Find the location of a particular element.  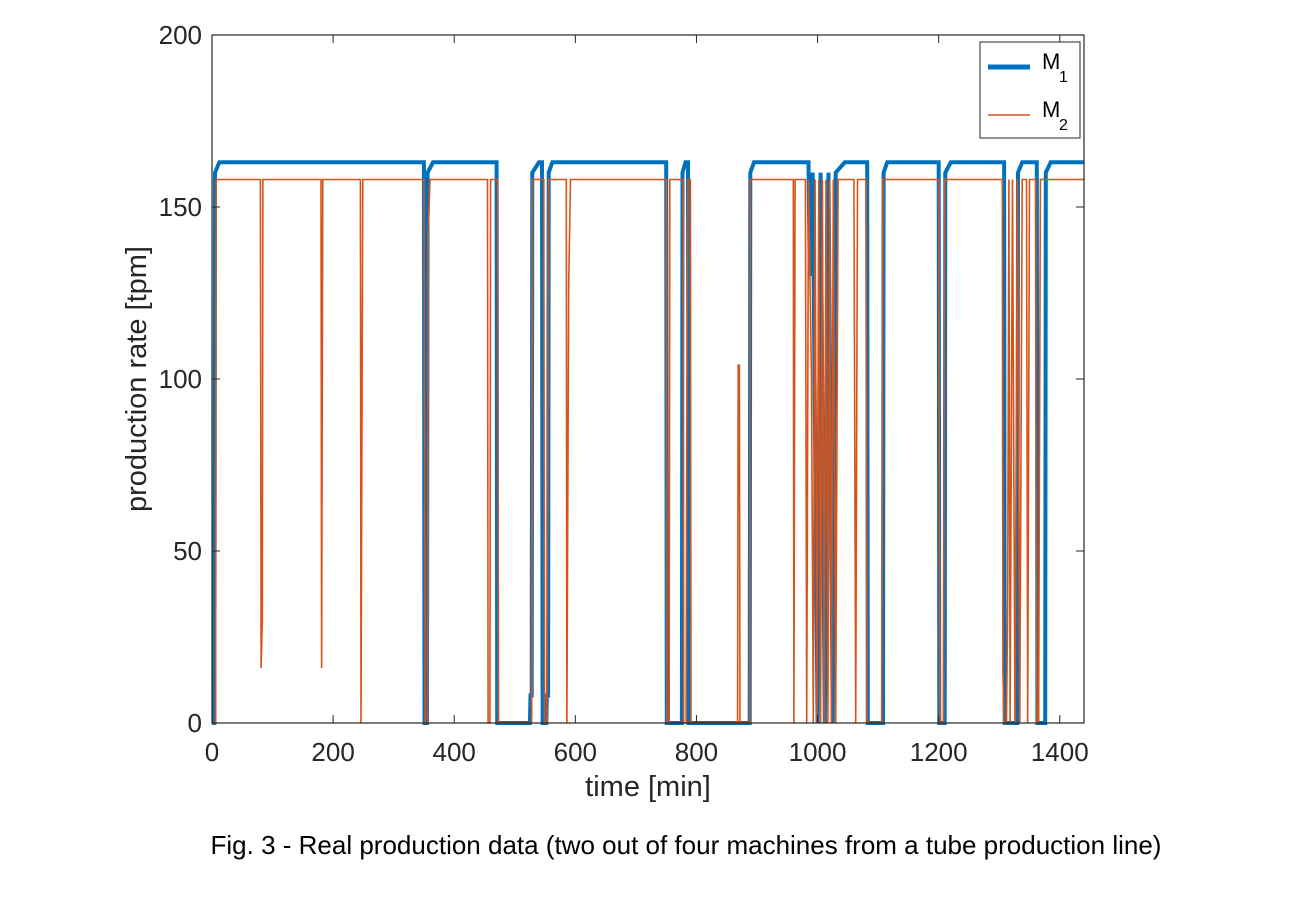

x-tick-label: 1400 is located at coordinates (1060, 752).